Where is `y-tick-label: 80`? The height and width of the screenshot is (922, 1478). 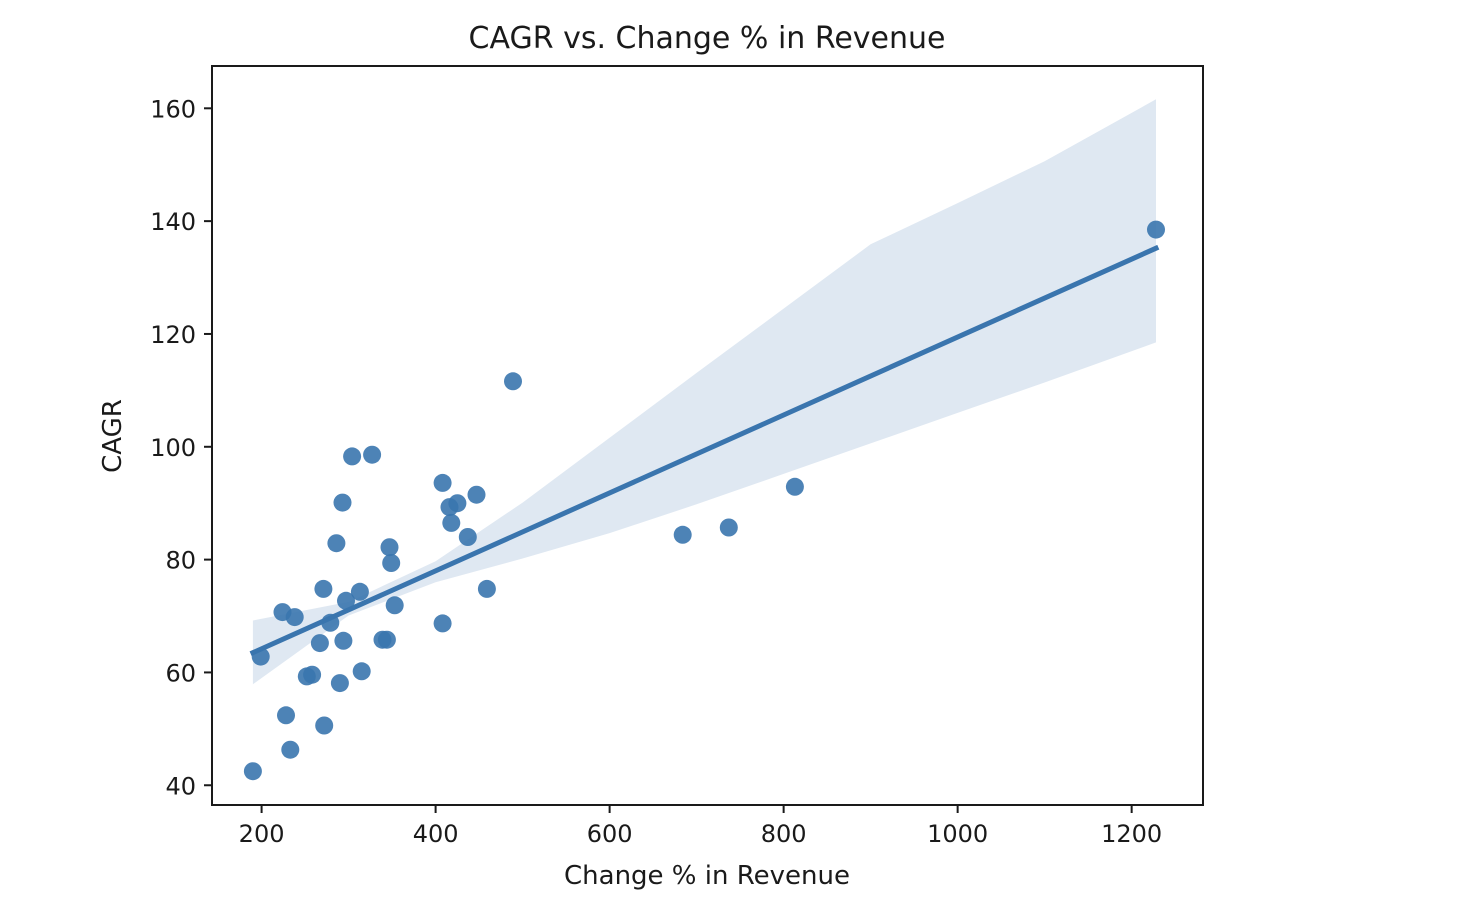 y-tick-label: 80 is located at coordinates (180, 561).